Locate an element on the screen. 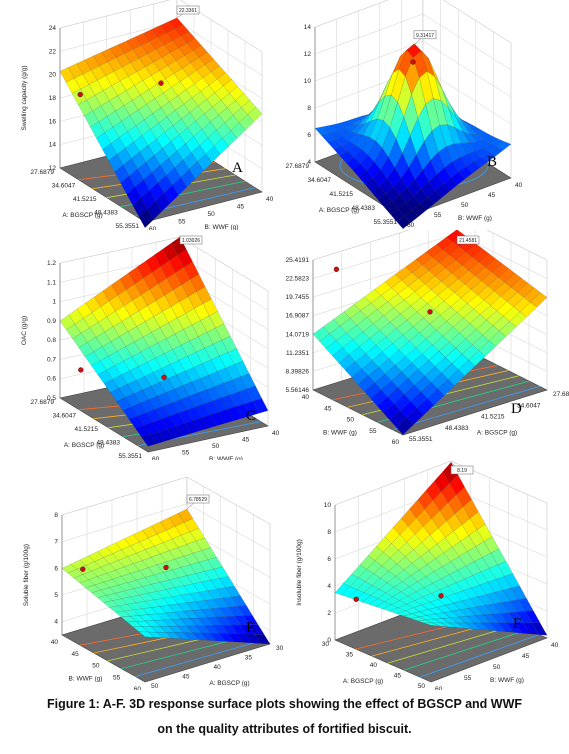  max-flag-value: 8.19 is located at coordinates (462, 471).